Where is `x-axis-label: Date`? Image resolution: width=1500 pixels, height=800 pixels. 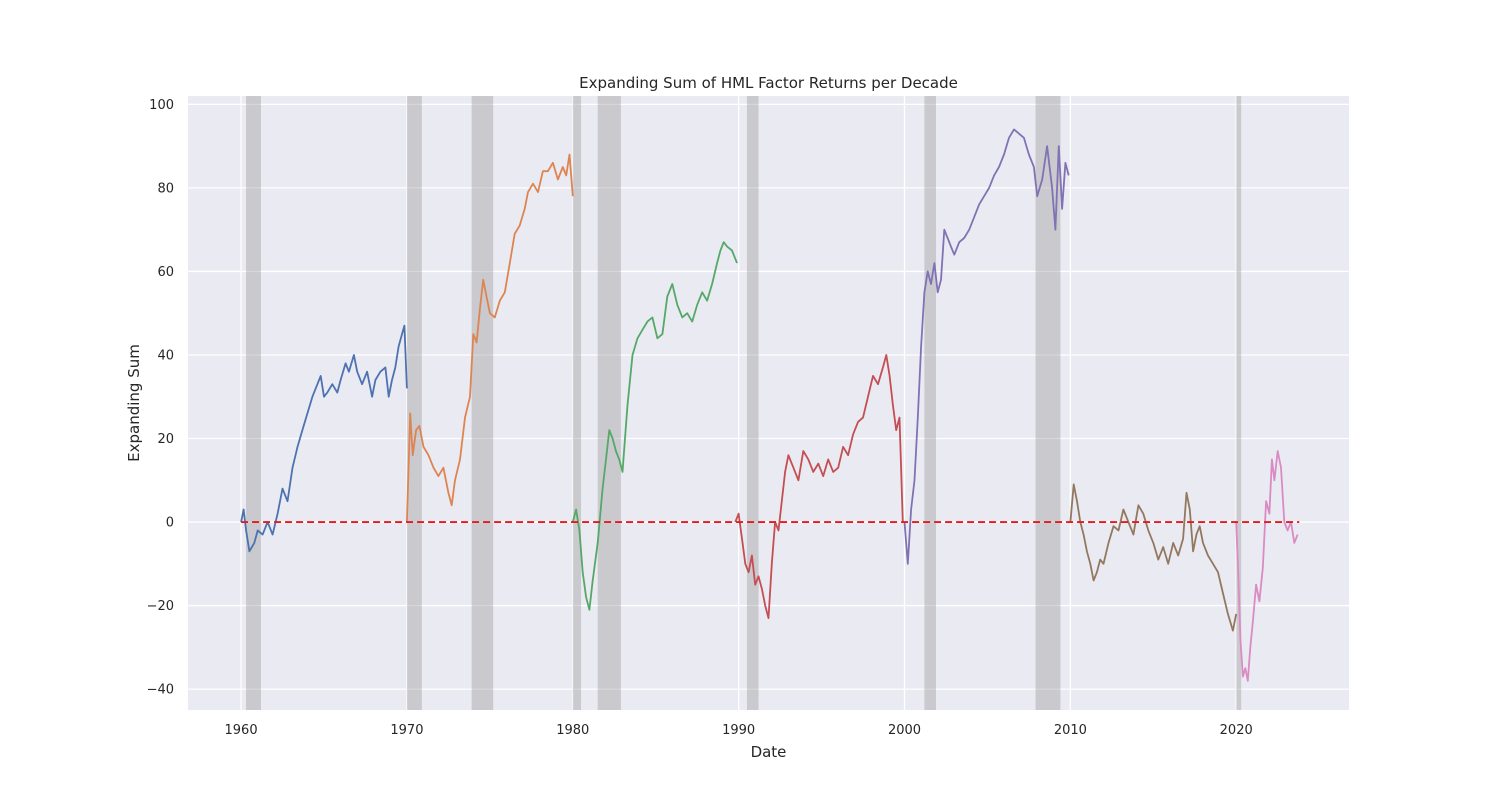
x-axis-label: Date is located at coordinates (769, 752).